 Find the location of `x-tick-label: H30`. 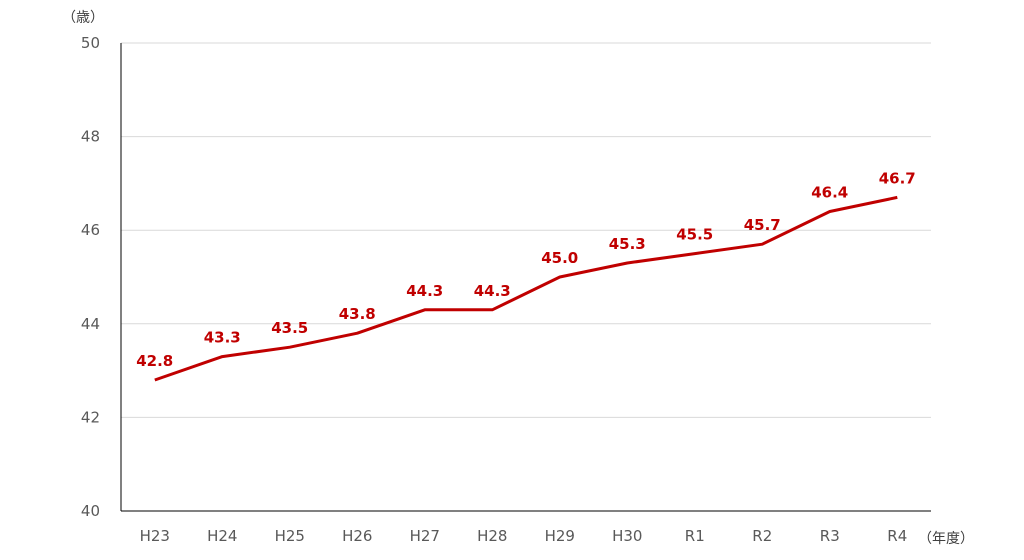

x-tick-label: H30 is located at coordinates (627, 536).